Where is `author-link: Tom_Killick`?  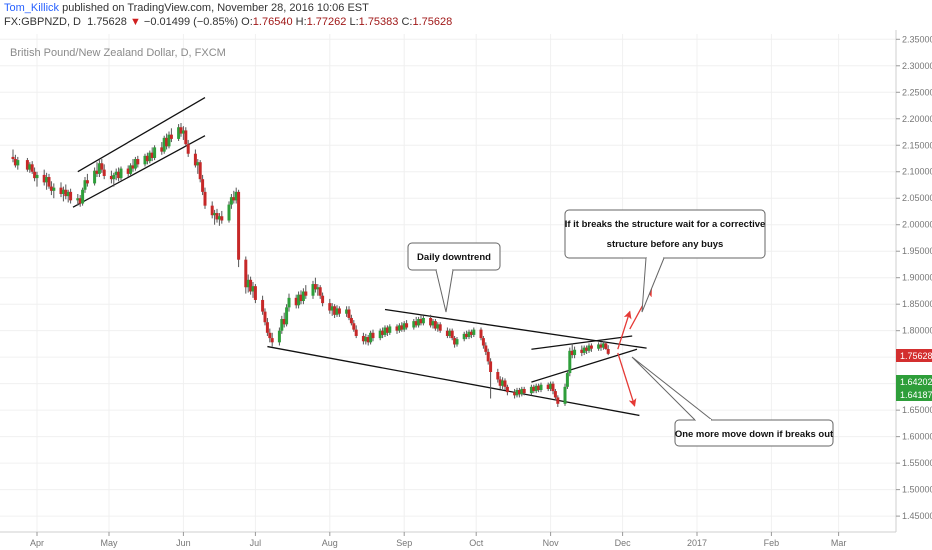
author-link: Tom_Killick is located at coordinates (32, 8).